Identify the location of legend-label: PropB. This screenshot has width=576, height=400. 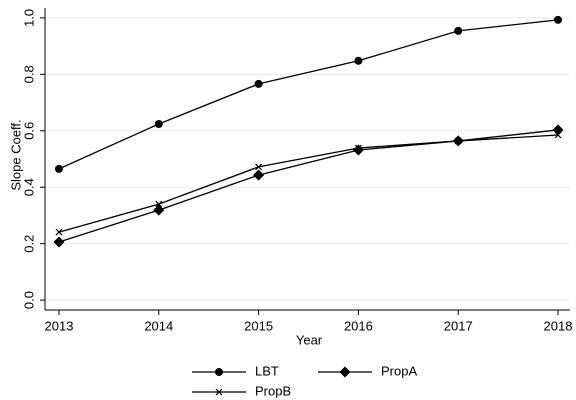
(273, 390).